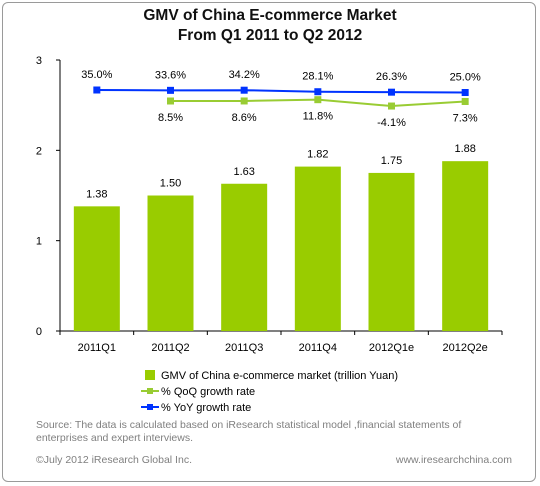  What do you see at coordinates (391, 123) in the screenshot?
I see `qoq-value-label: -4.1%` at bounding box center [391, 123].